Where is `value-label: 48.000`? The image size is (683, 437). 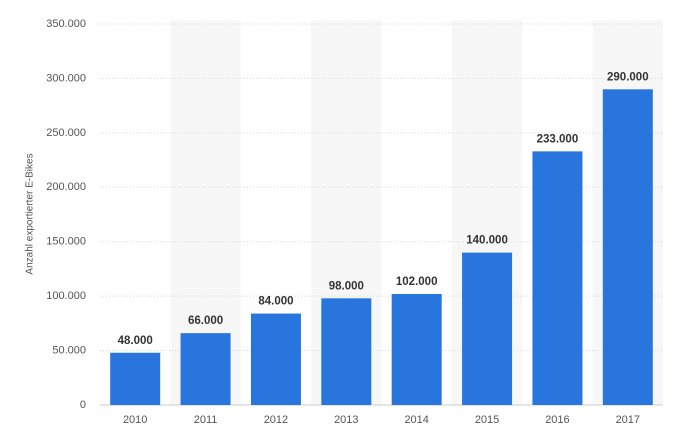
value-label: 48.000 is located at coordinates (135, 341).